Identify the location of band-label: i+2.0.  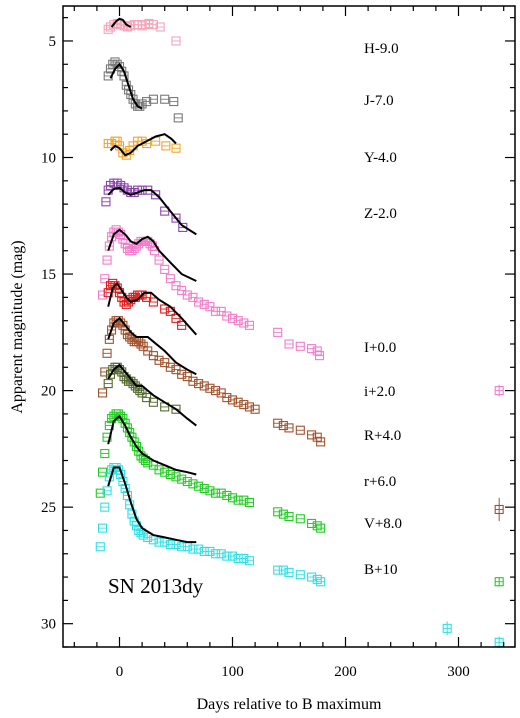
(379, 392).